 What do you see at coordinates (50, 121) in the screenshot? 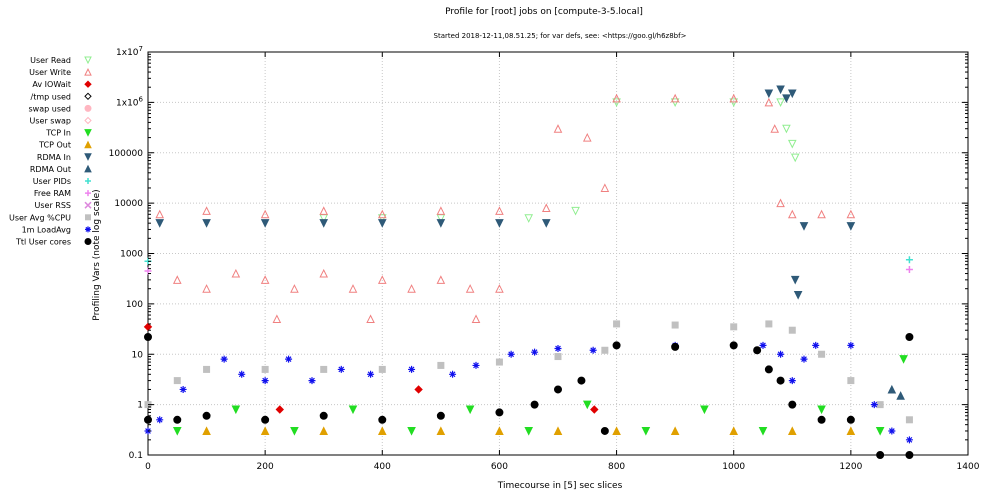
I see `legend-label-user-swap: User swap` at bounding box center [50, 121].